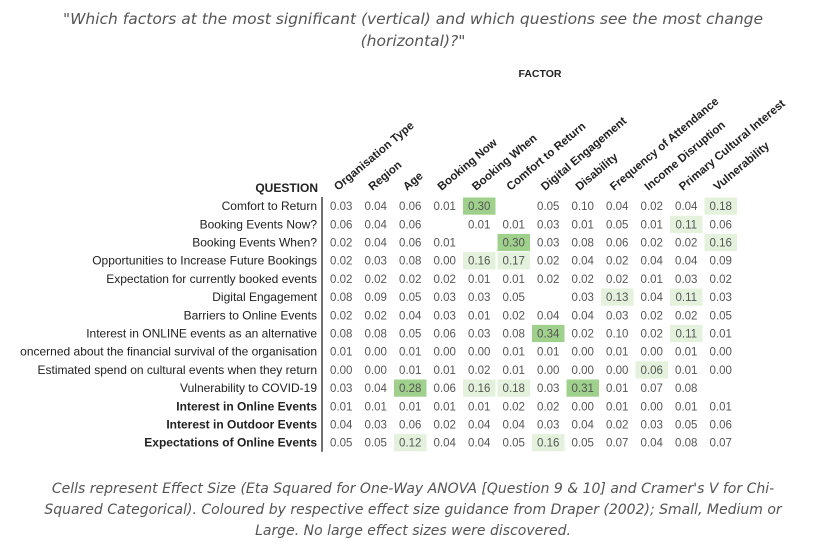 This screenshot has height=550, width=826. Describe the element at coordinates (617, 335) in the screenshot. I see `cell-value: 0.10` at that location.